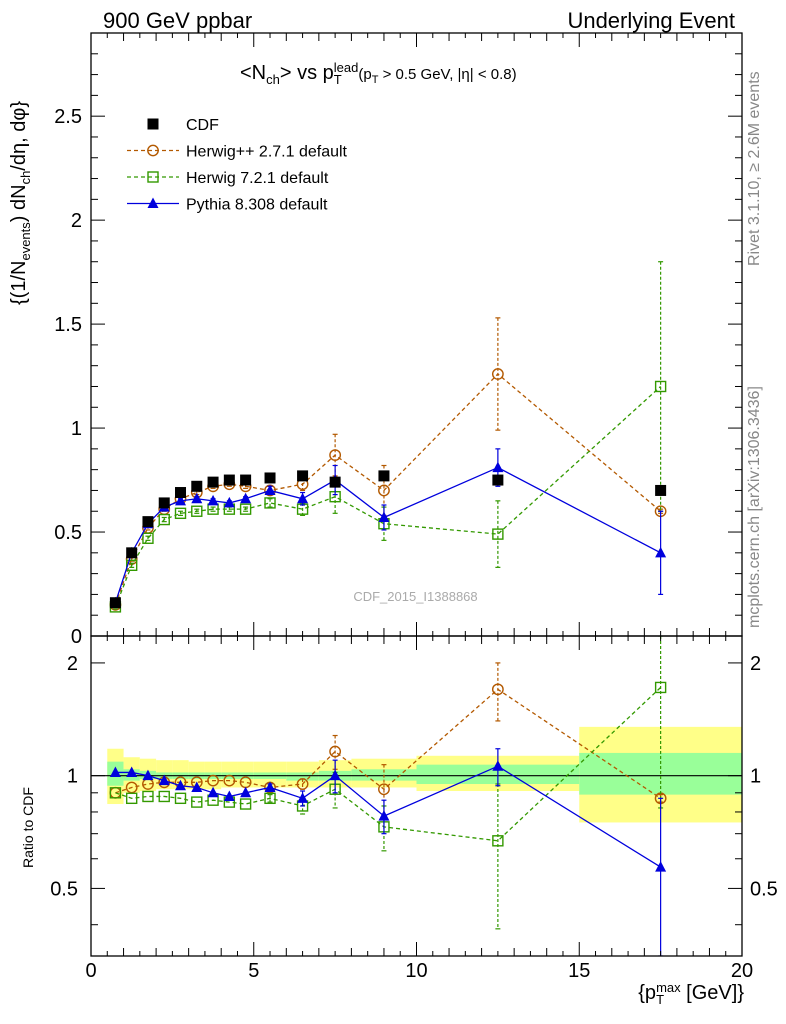  Describe the element at coordinates (302, 776) in the screenshot. I see `ratio-stat-uncertainty-band` at that location.